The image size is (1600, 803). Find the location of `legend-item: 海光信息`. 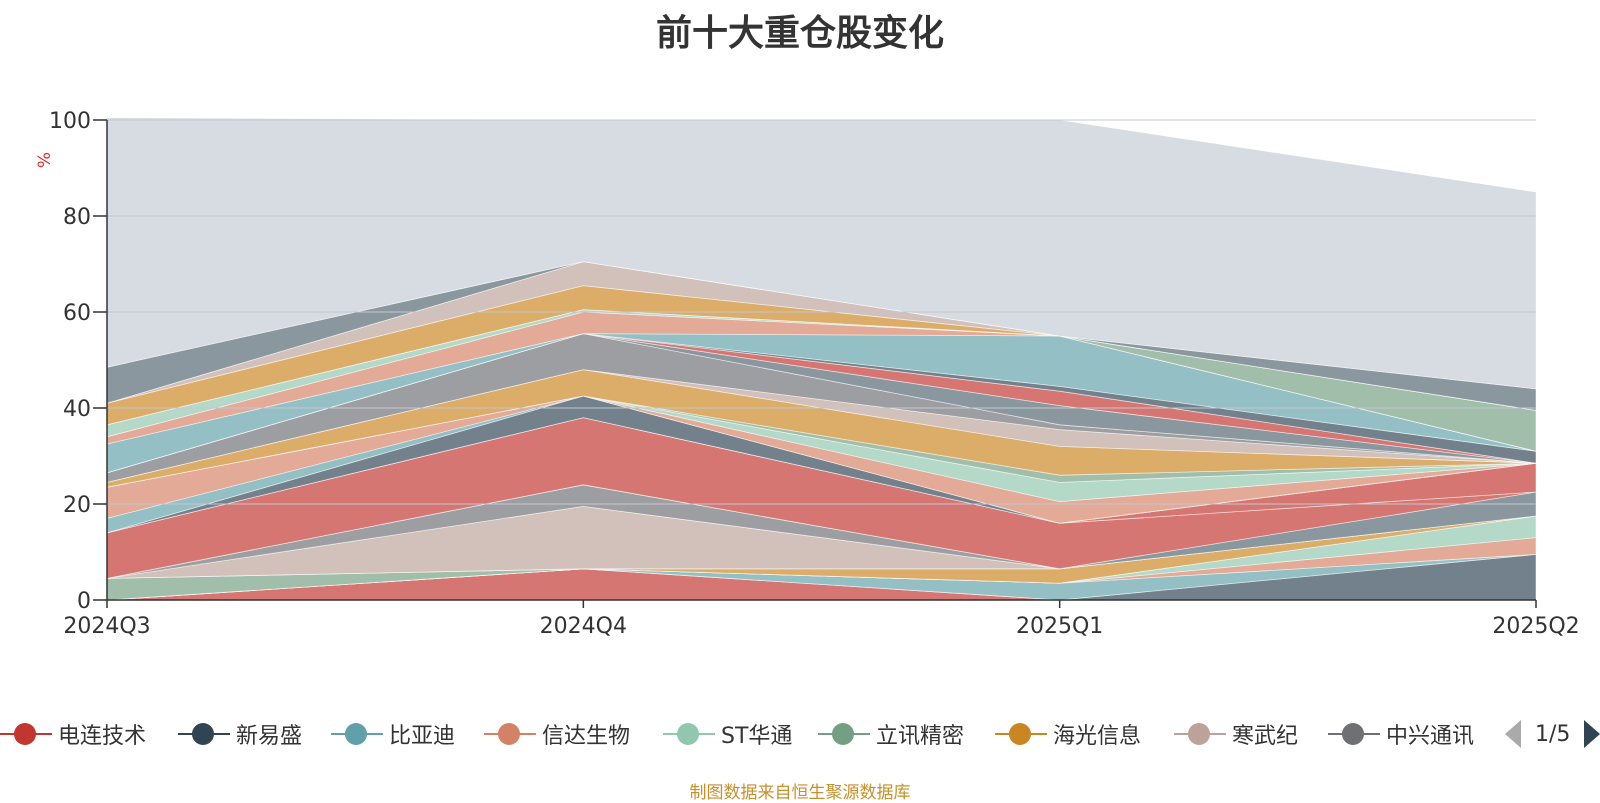

legend-item: 海光信息 is located at coordinates (1068, 734).